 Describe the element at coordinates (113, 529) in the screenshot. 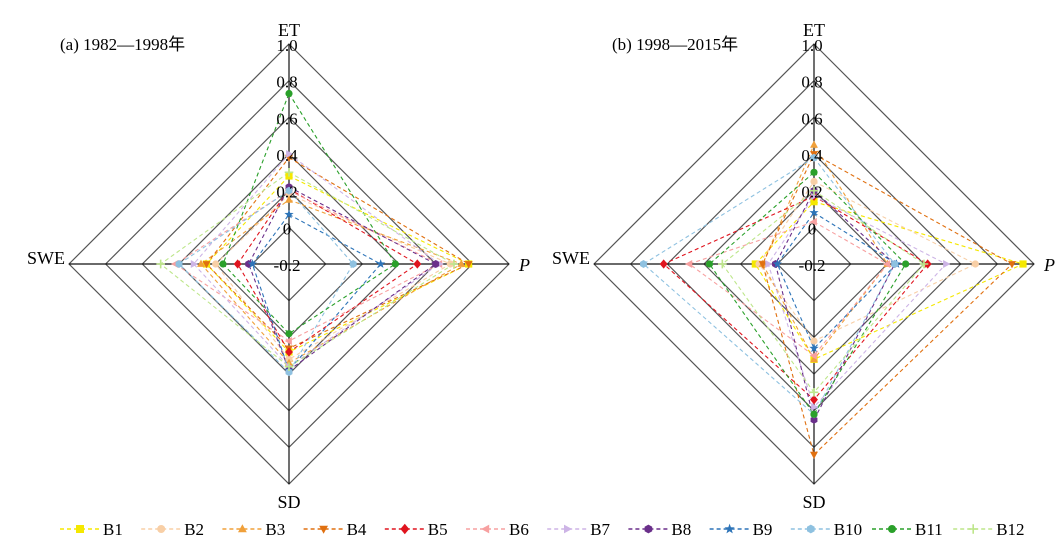

I see `legend-label-b1: B1` at that location.